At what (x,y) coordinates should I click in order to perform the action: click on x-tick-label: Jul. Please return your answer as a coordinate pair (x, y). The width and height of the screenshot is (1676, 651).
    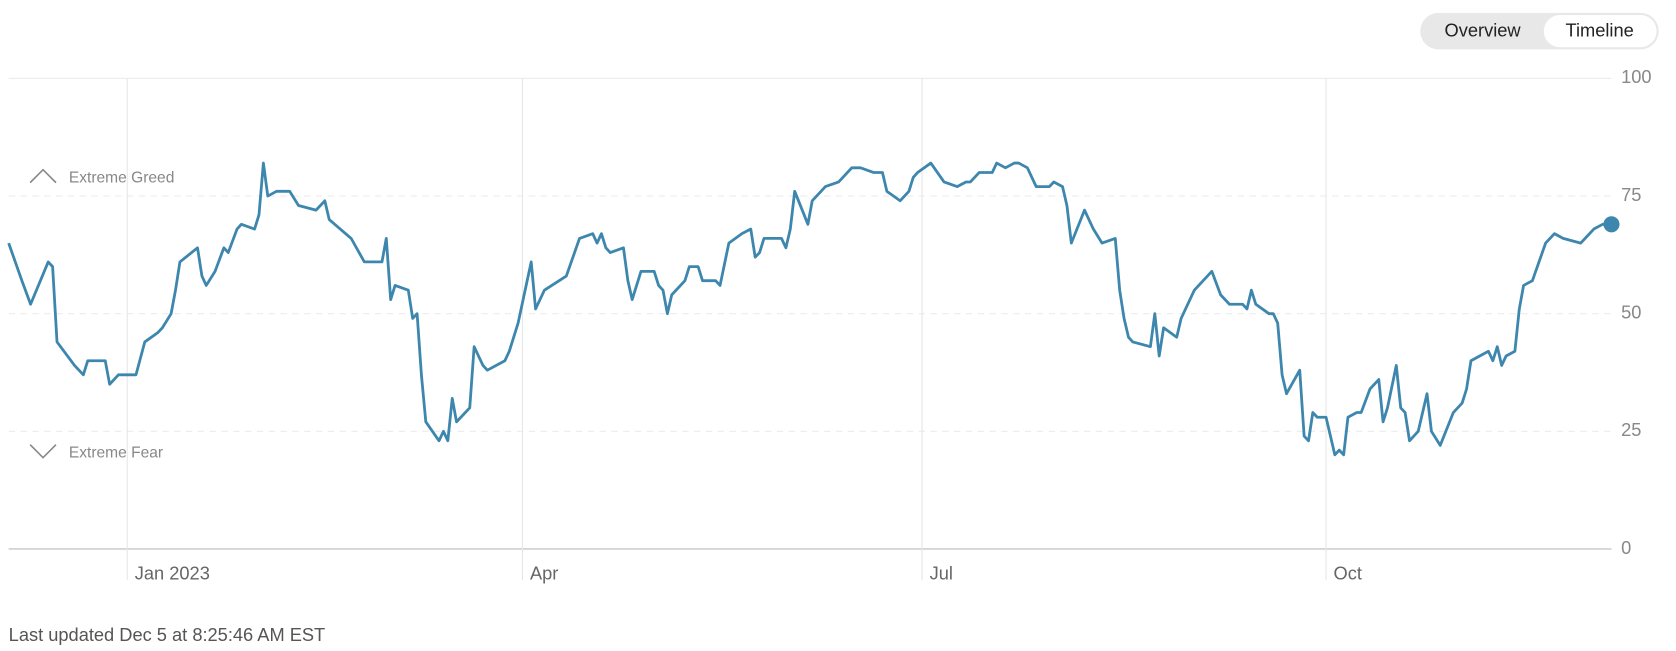
    Looking at the image, I should click on (941, 573).